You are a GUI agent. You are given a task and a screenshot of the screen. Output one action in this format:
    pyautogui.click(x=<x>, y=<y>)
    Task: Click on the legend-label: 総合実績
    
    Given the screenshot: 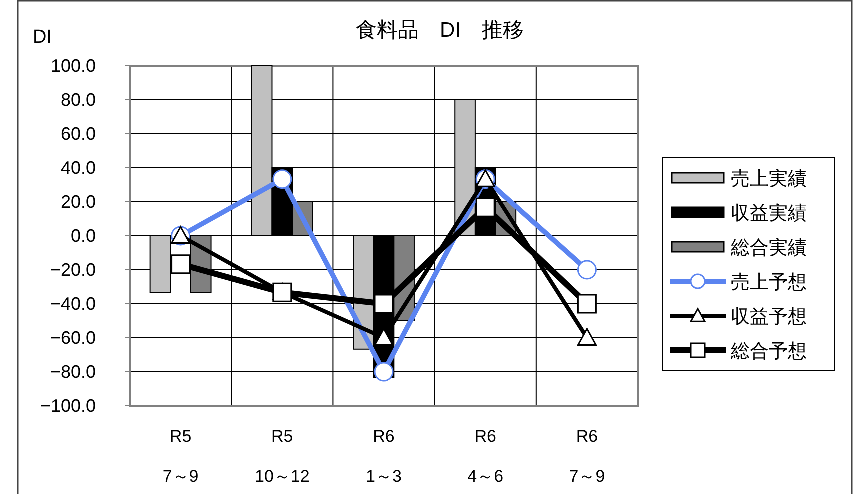 What is the action you would take?
    pyautogui.click(x=768, y=248)
    